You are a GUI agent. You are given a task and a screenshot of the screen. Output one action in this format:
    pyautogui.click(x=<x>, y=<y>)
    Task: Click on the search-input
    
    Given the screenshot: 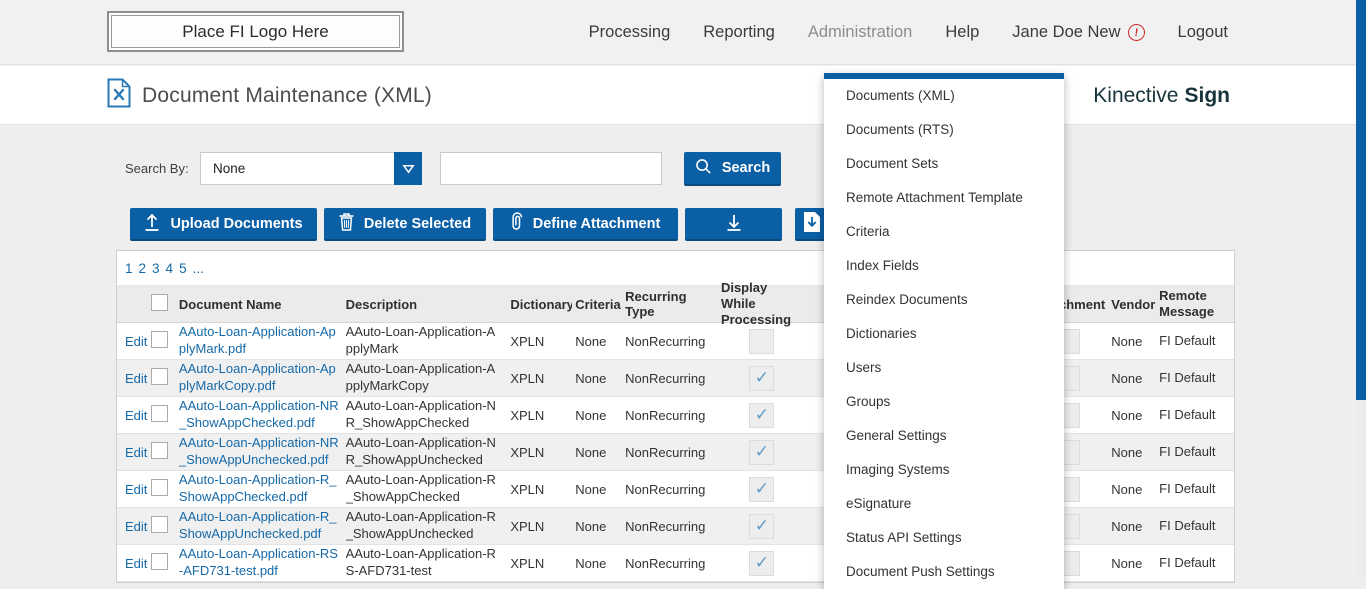 What is the action you would take?
    pyautogui.click(x=551, y=168)
    